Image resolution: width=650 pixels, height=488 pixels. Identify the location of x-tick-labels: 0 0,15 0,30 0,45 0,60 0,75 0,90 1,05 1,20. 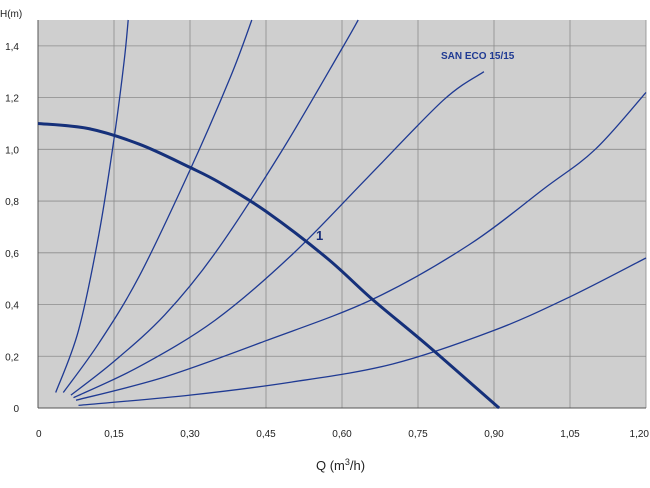
(342, 434).